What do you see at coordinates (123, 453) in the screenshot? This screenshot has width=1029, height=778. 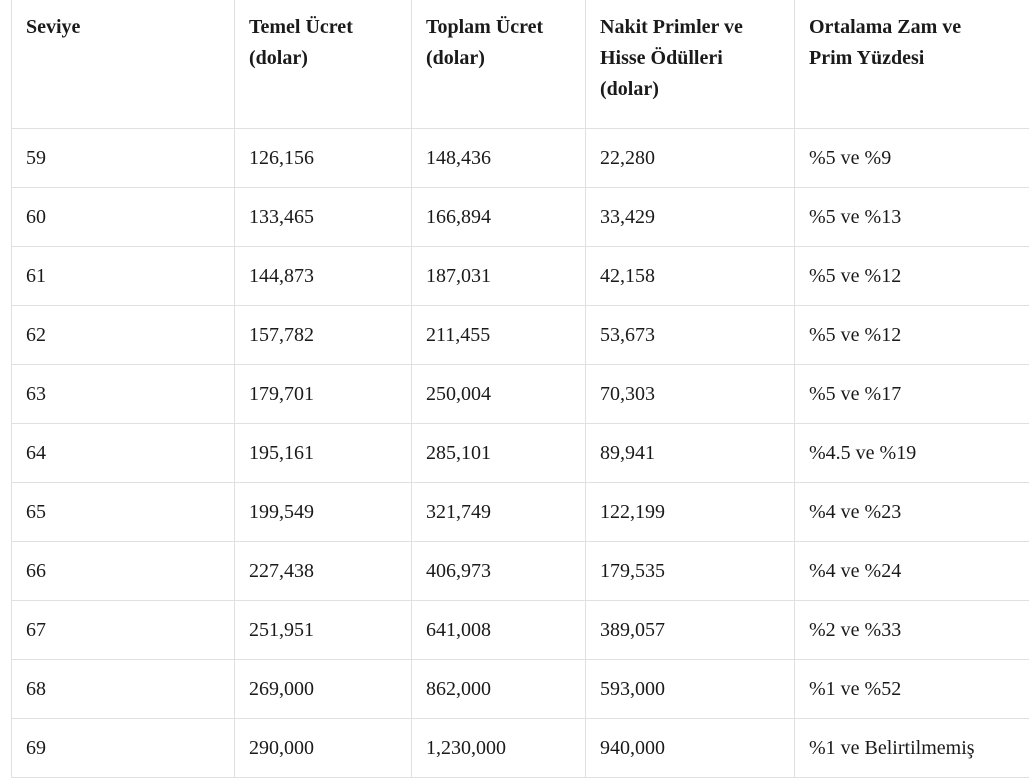 I see `table-cell: 64` at bounding box center [123, 453].